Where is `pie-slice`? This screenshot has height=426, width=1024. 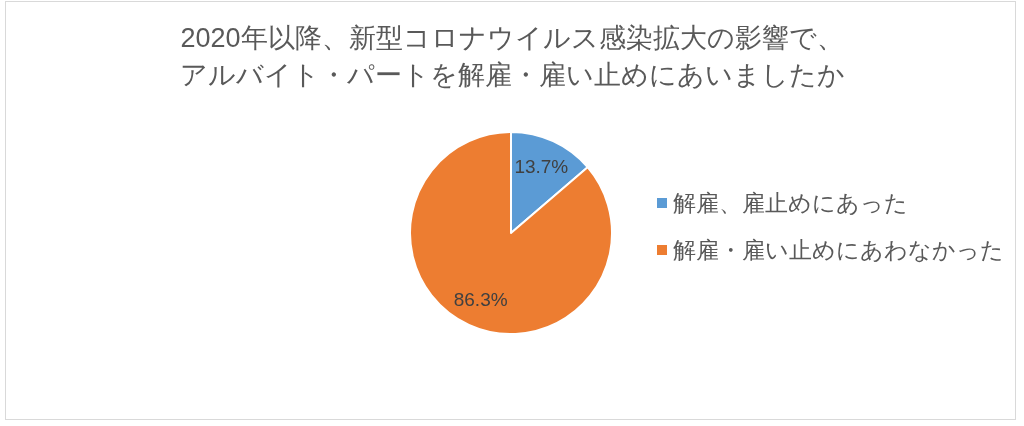 pie-slice is located at coordinates (511, 233).